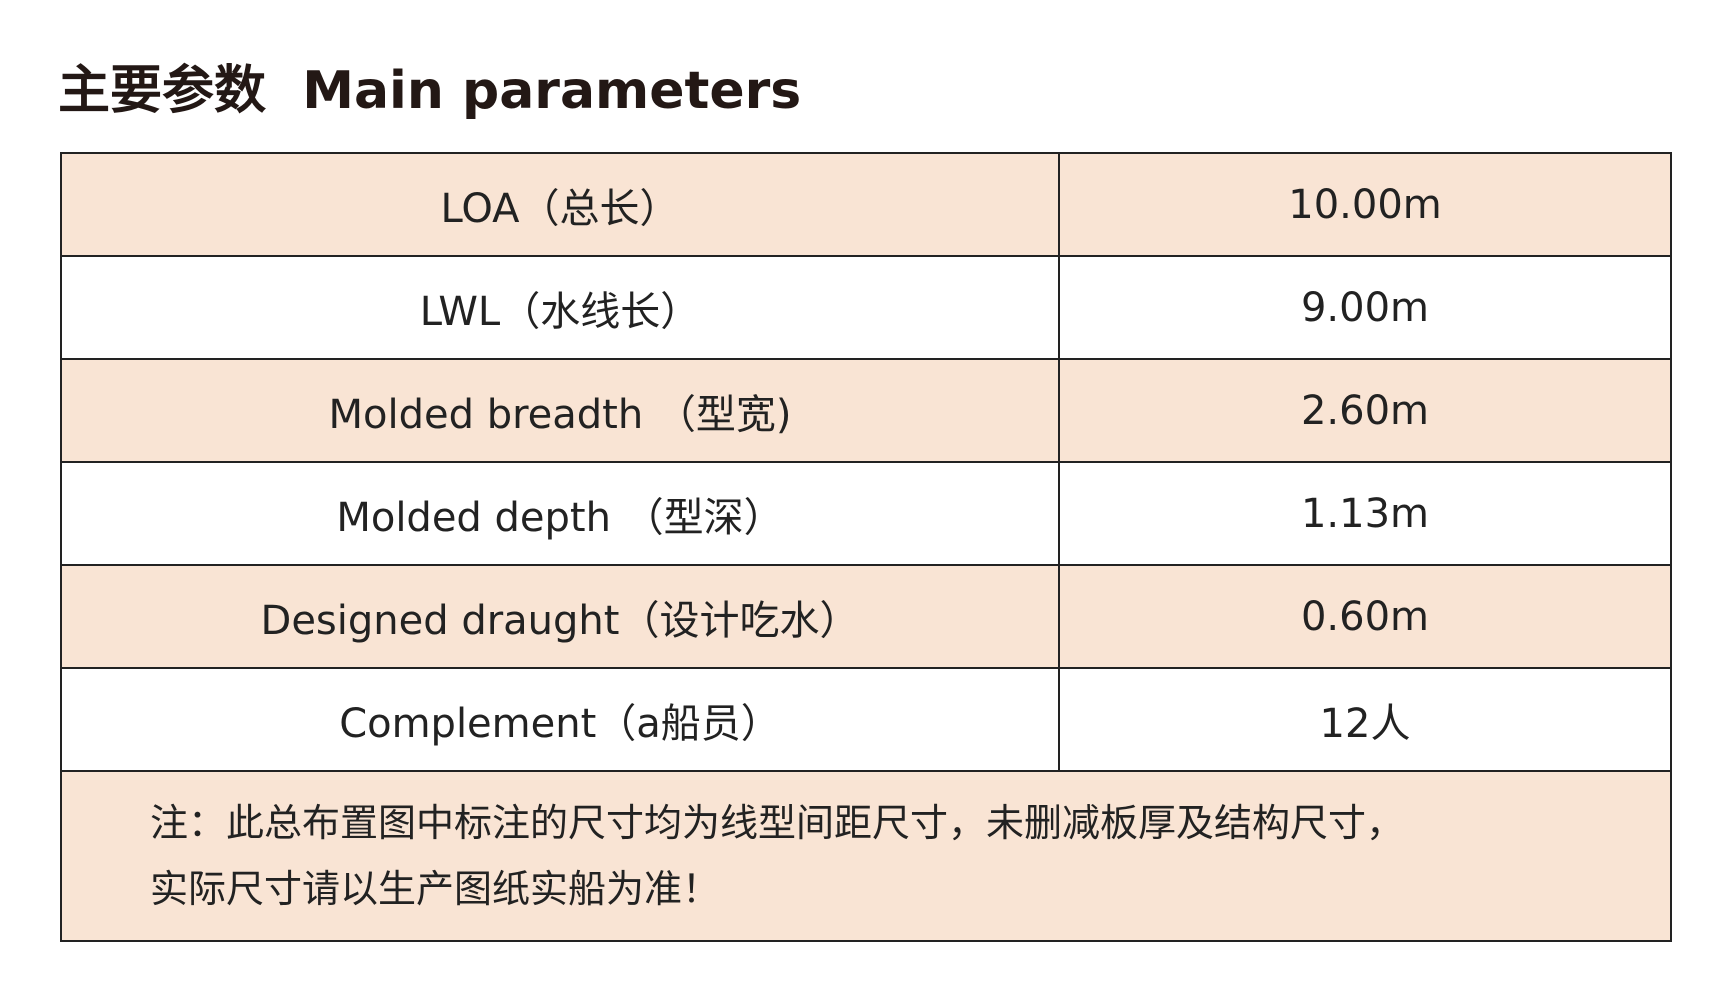 The width and height of the screenshot is (1724, 1005). I want to click on parameter-value: 1.13m, so click(1365, 513).